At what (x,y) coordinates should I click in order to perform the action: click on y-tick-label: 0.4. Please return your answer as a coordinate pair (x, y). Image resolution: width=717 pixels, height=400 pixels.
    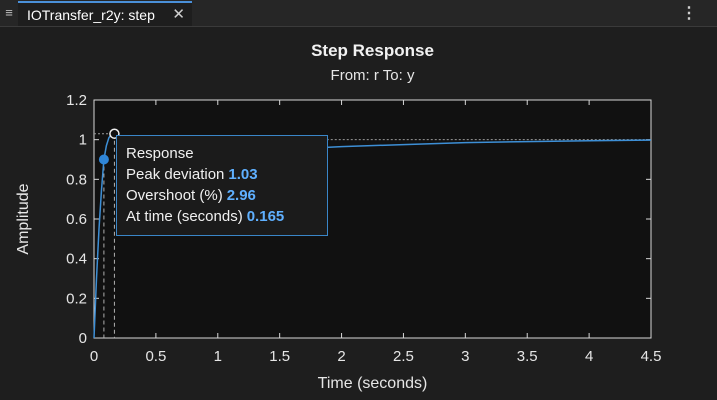
    Looking at the image, I should click on (76, 259).